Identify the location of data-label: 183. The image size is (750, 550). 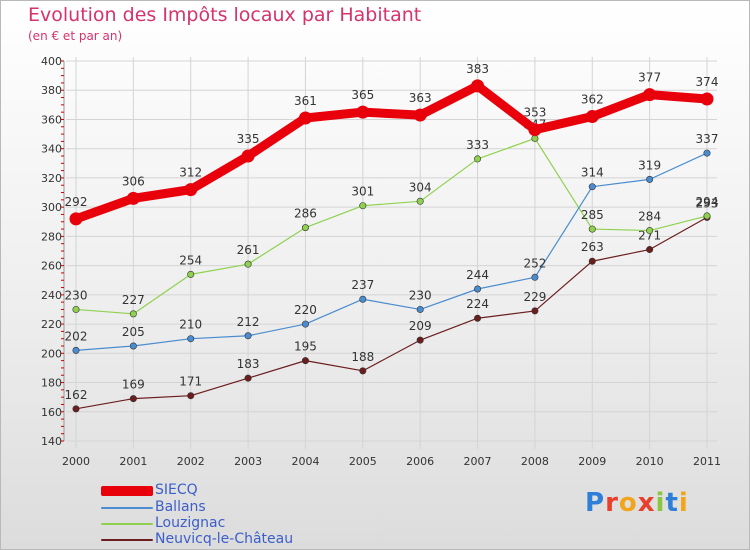
(248, 364).